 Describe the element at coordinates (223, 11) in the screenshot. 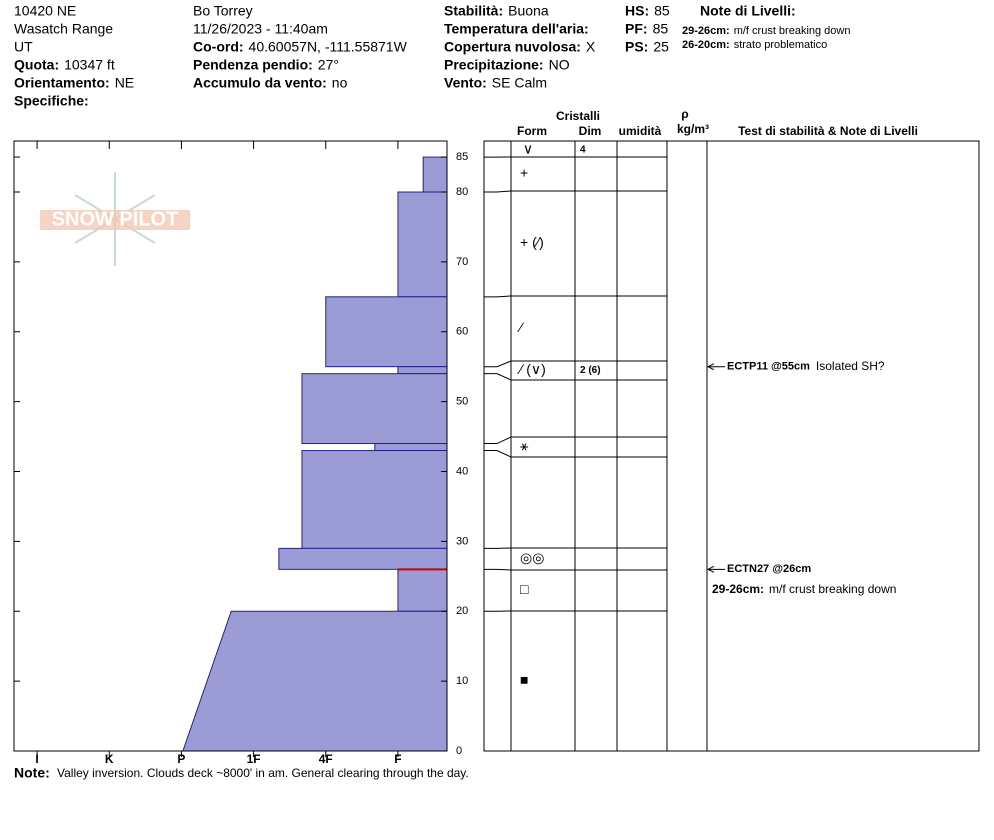

I see `field-value: Bo Torrey` at that location.